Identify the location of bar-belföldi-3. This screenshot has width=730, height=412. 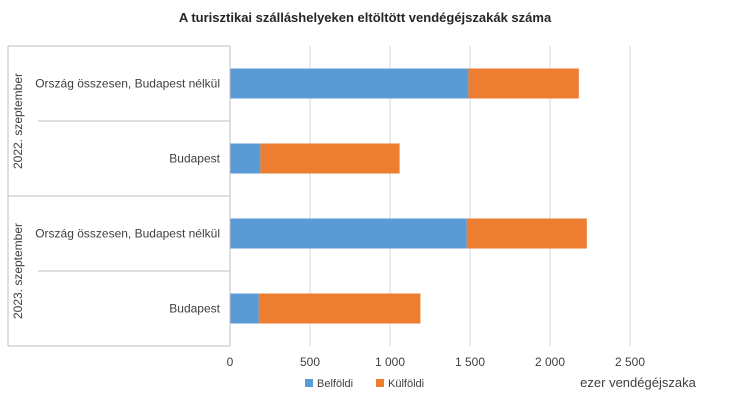
(348, 233).